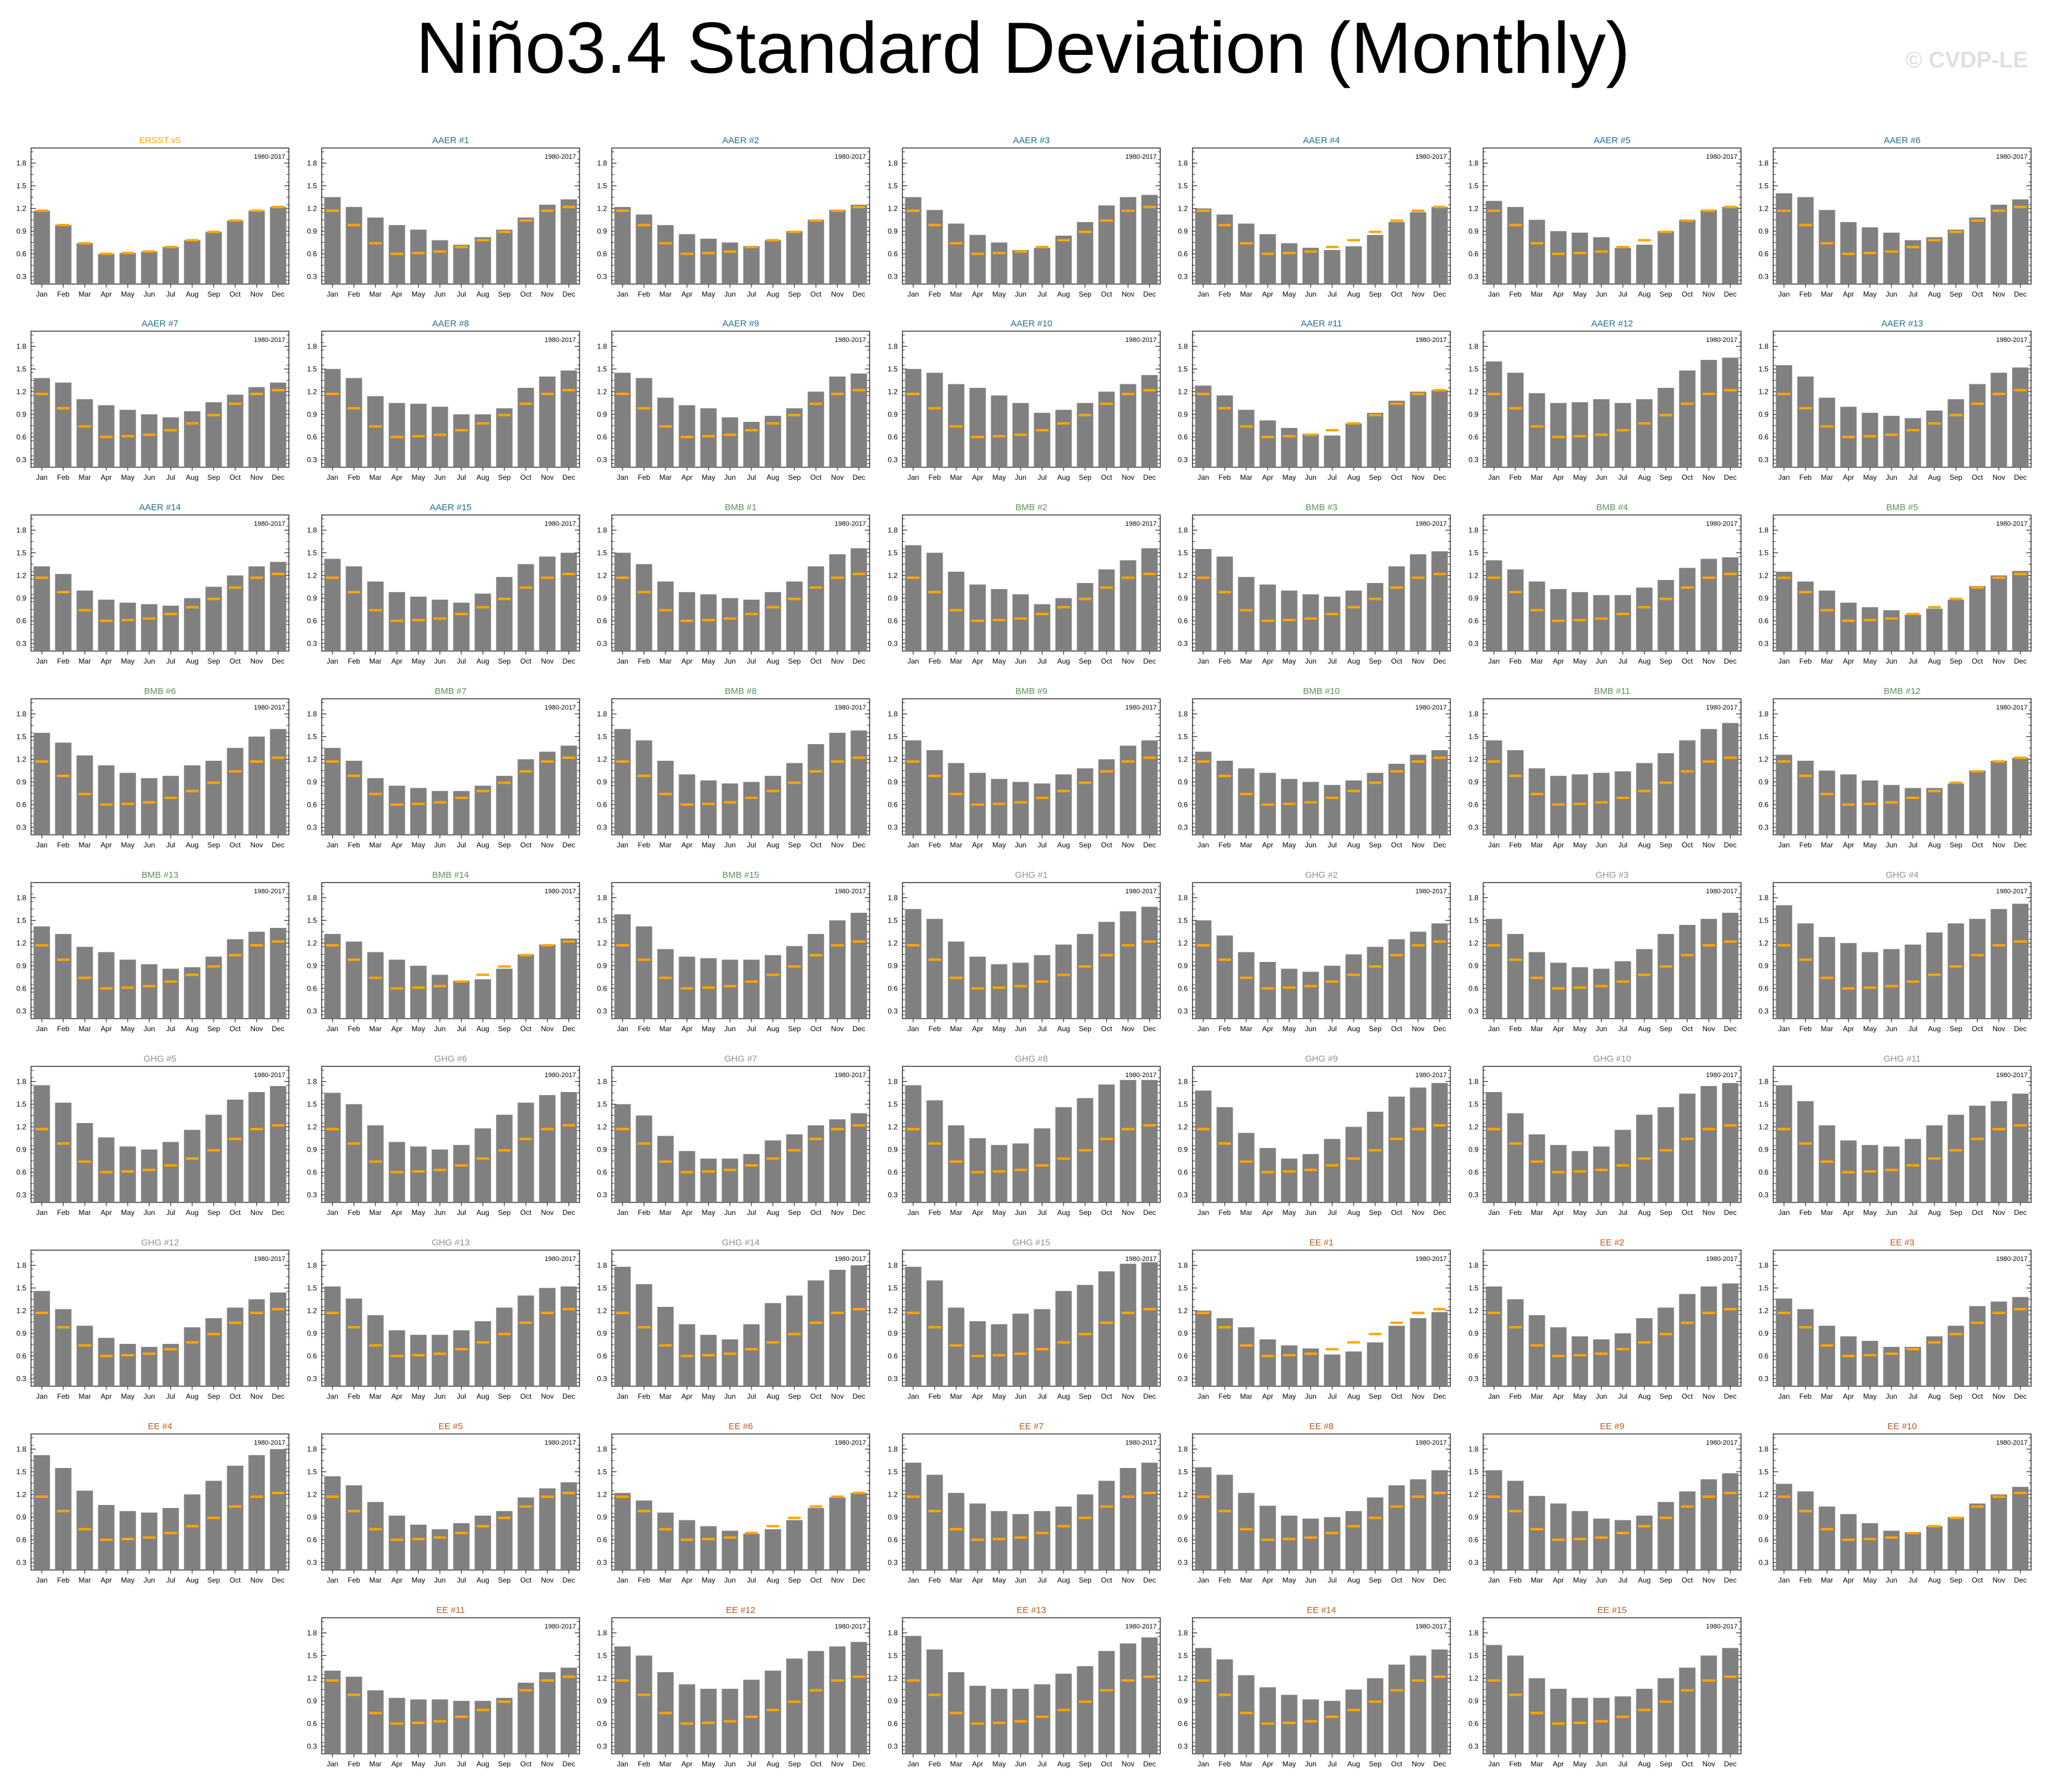  Describe the element at coordinates (816, 661) in the screenshot. I see `x-tick-label: Oct` at that location.